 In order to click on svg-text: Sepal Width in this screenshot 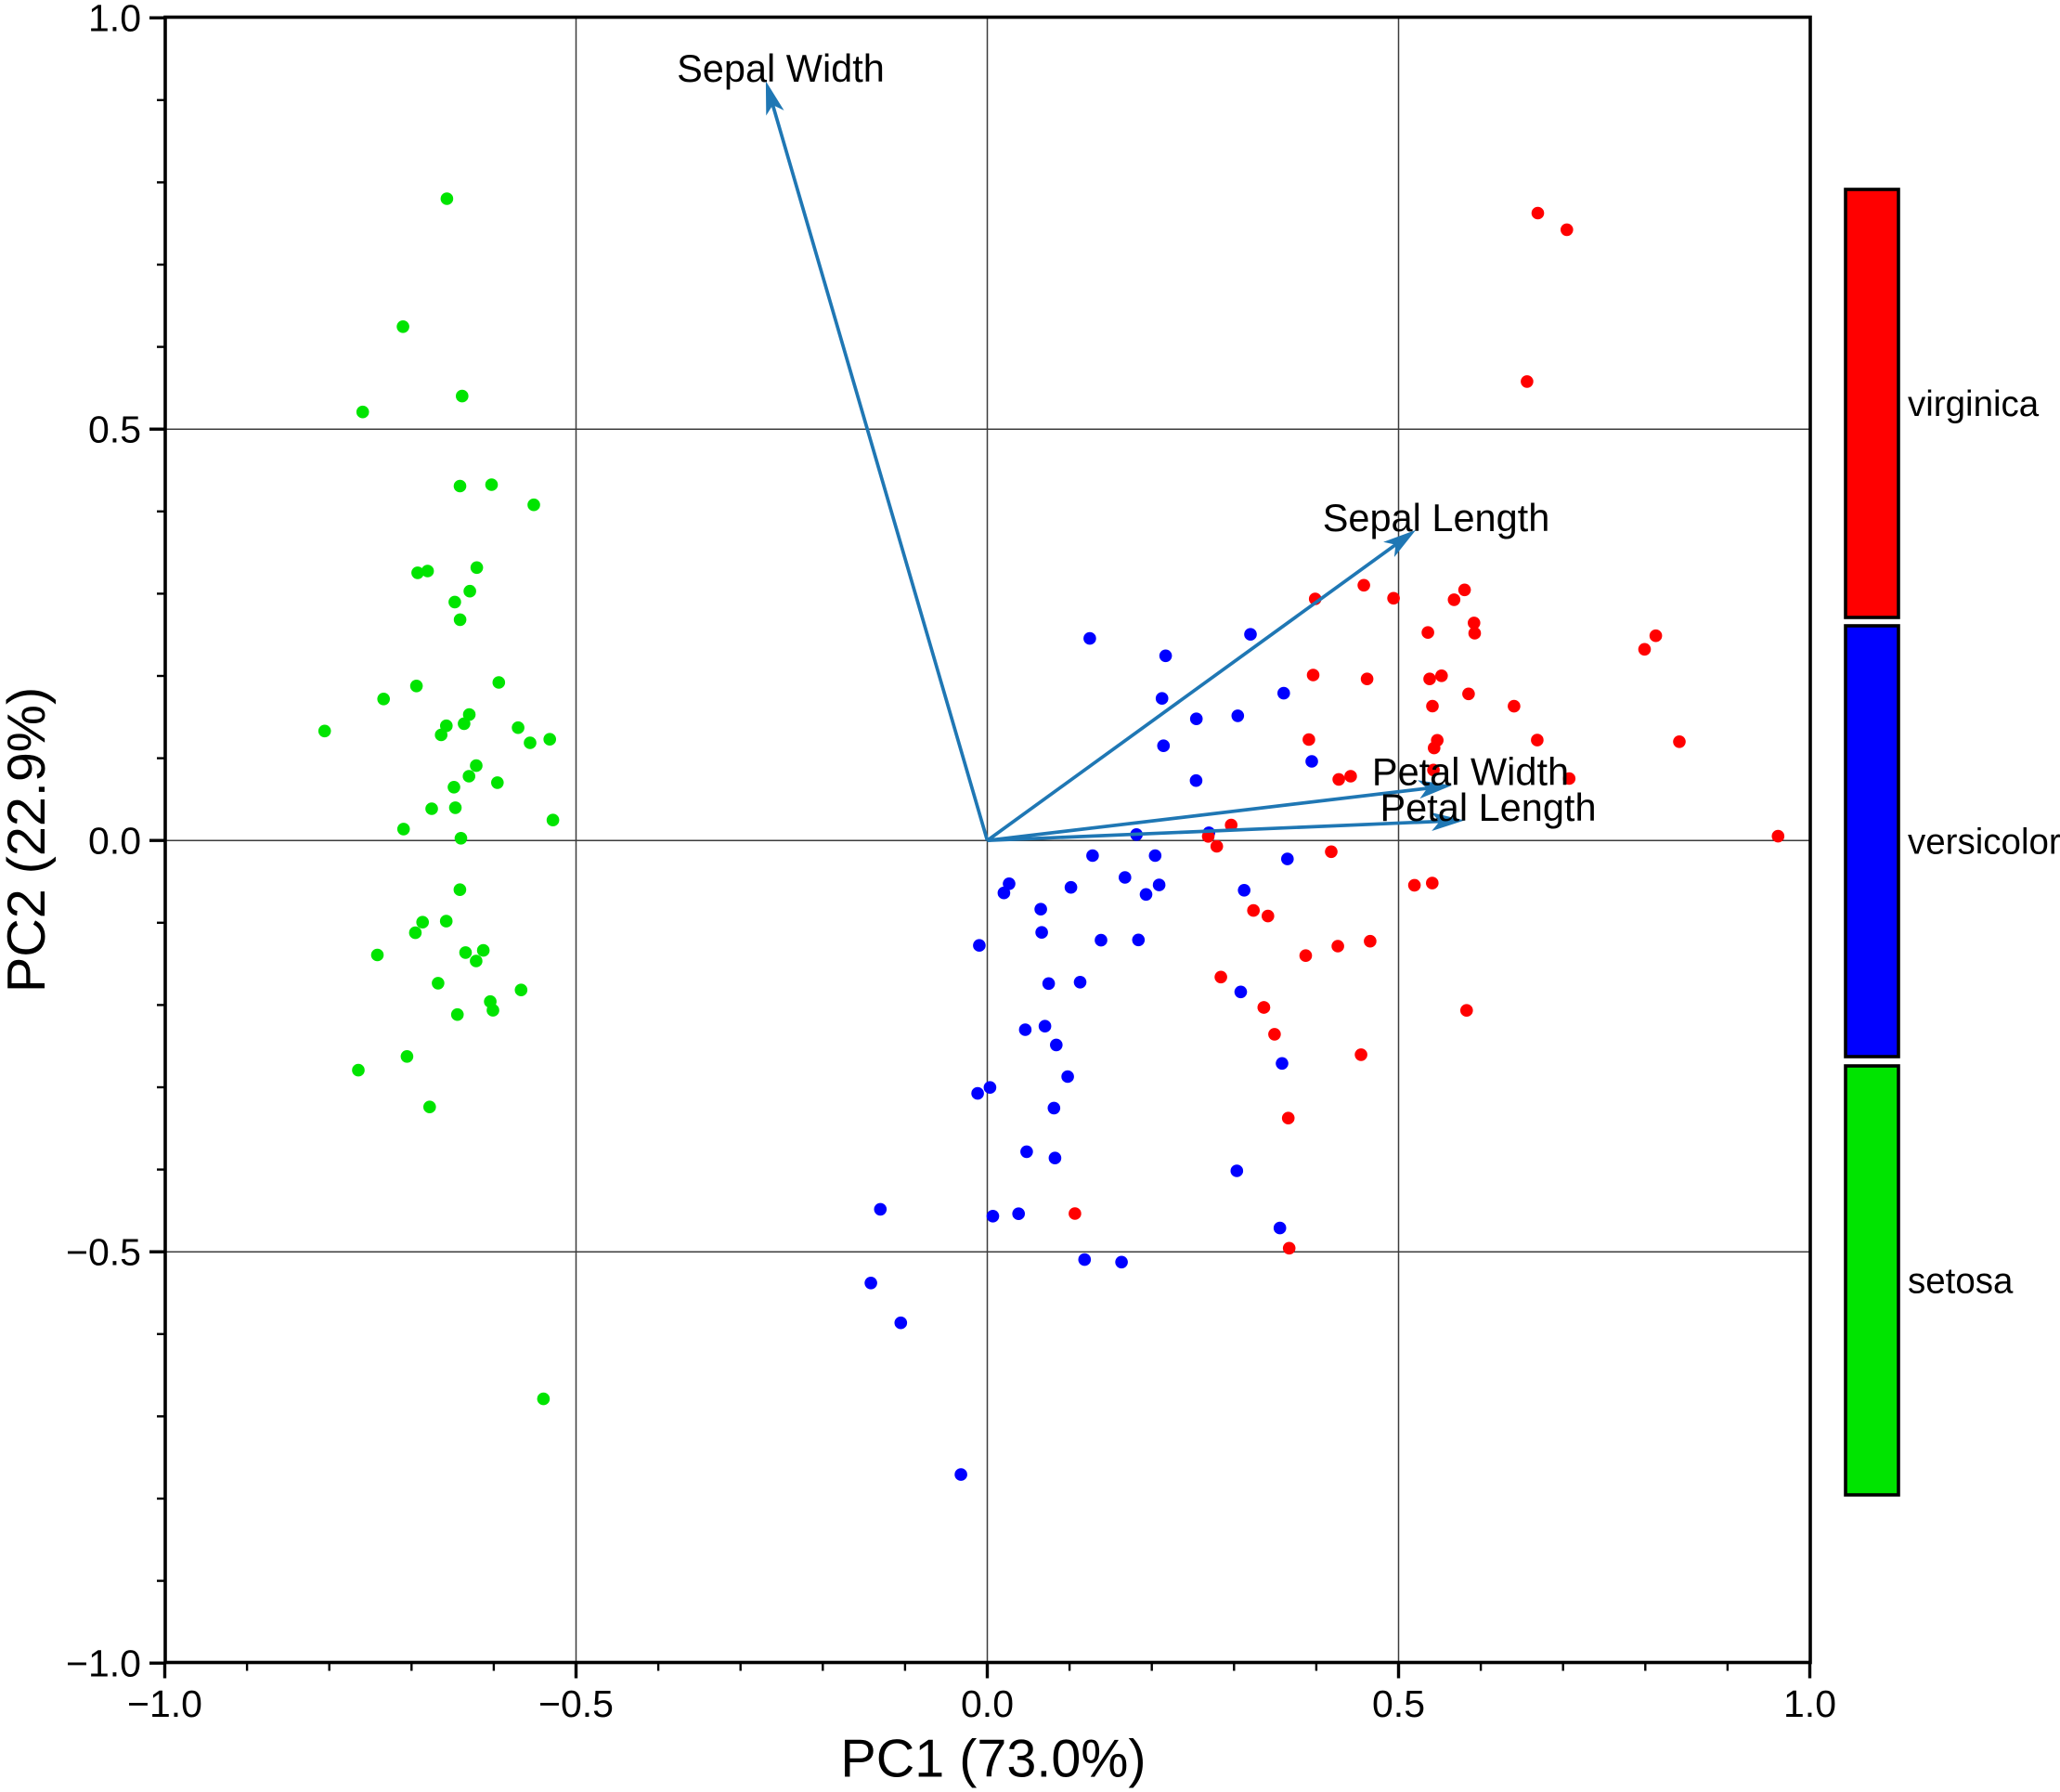, I will do `click(781, 68)`.